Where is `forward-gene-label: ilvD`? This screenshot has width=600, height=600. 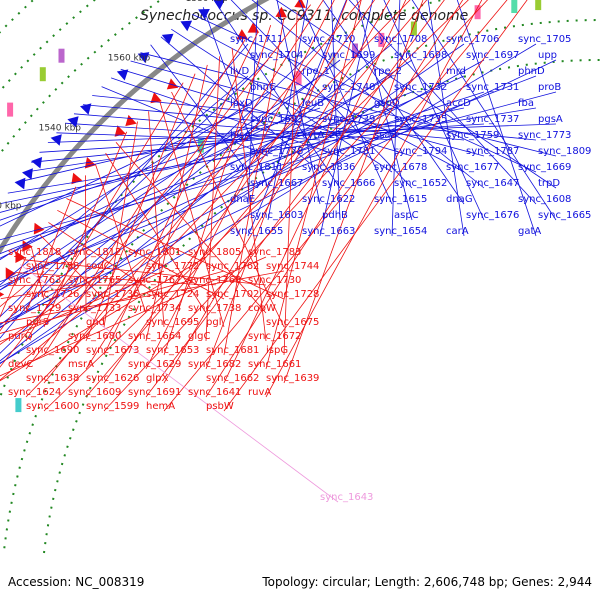
forward-gene-label: ilvD is located at coordinates (239, 71).